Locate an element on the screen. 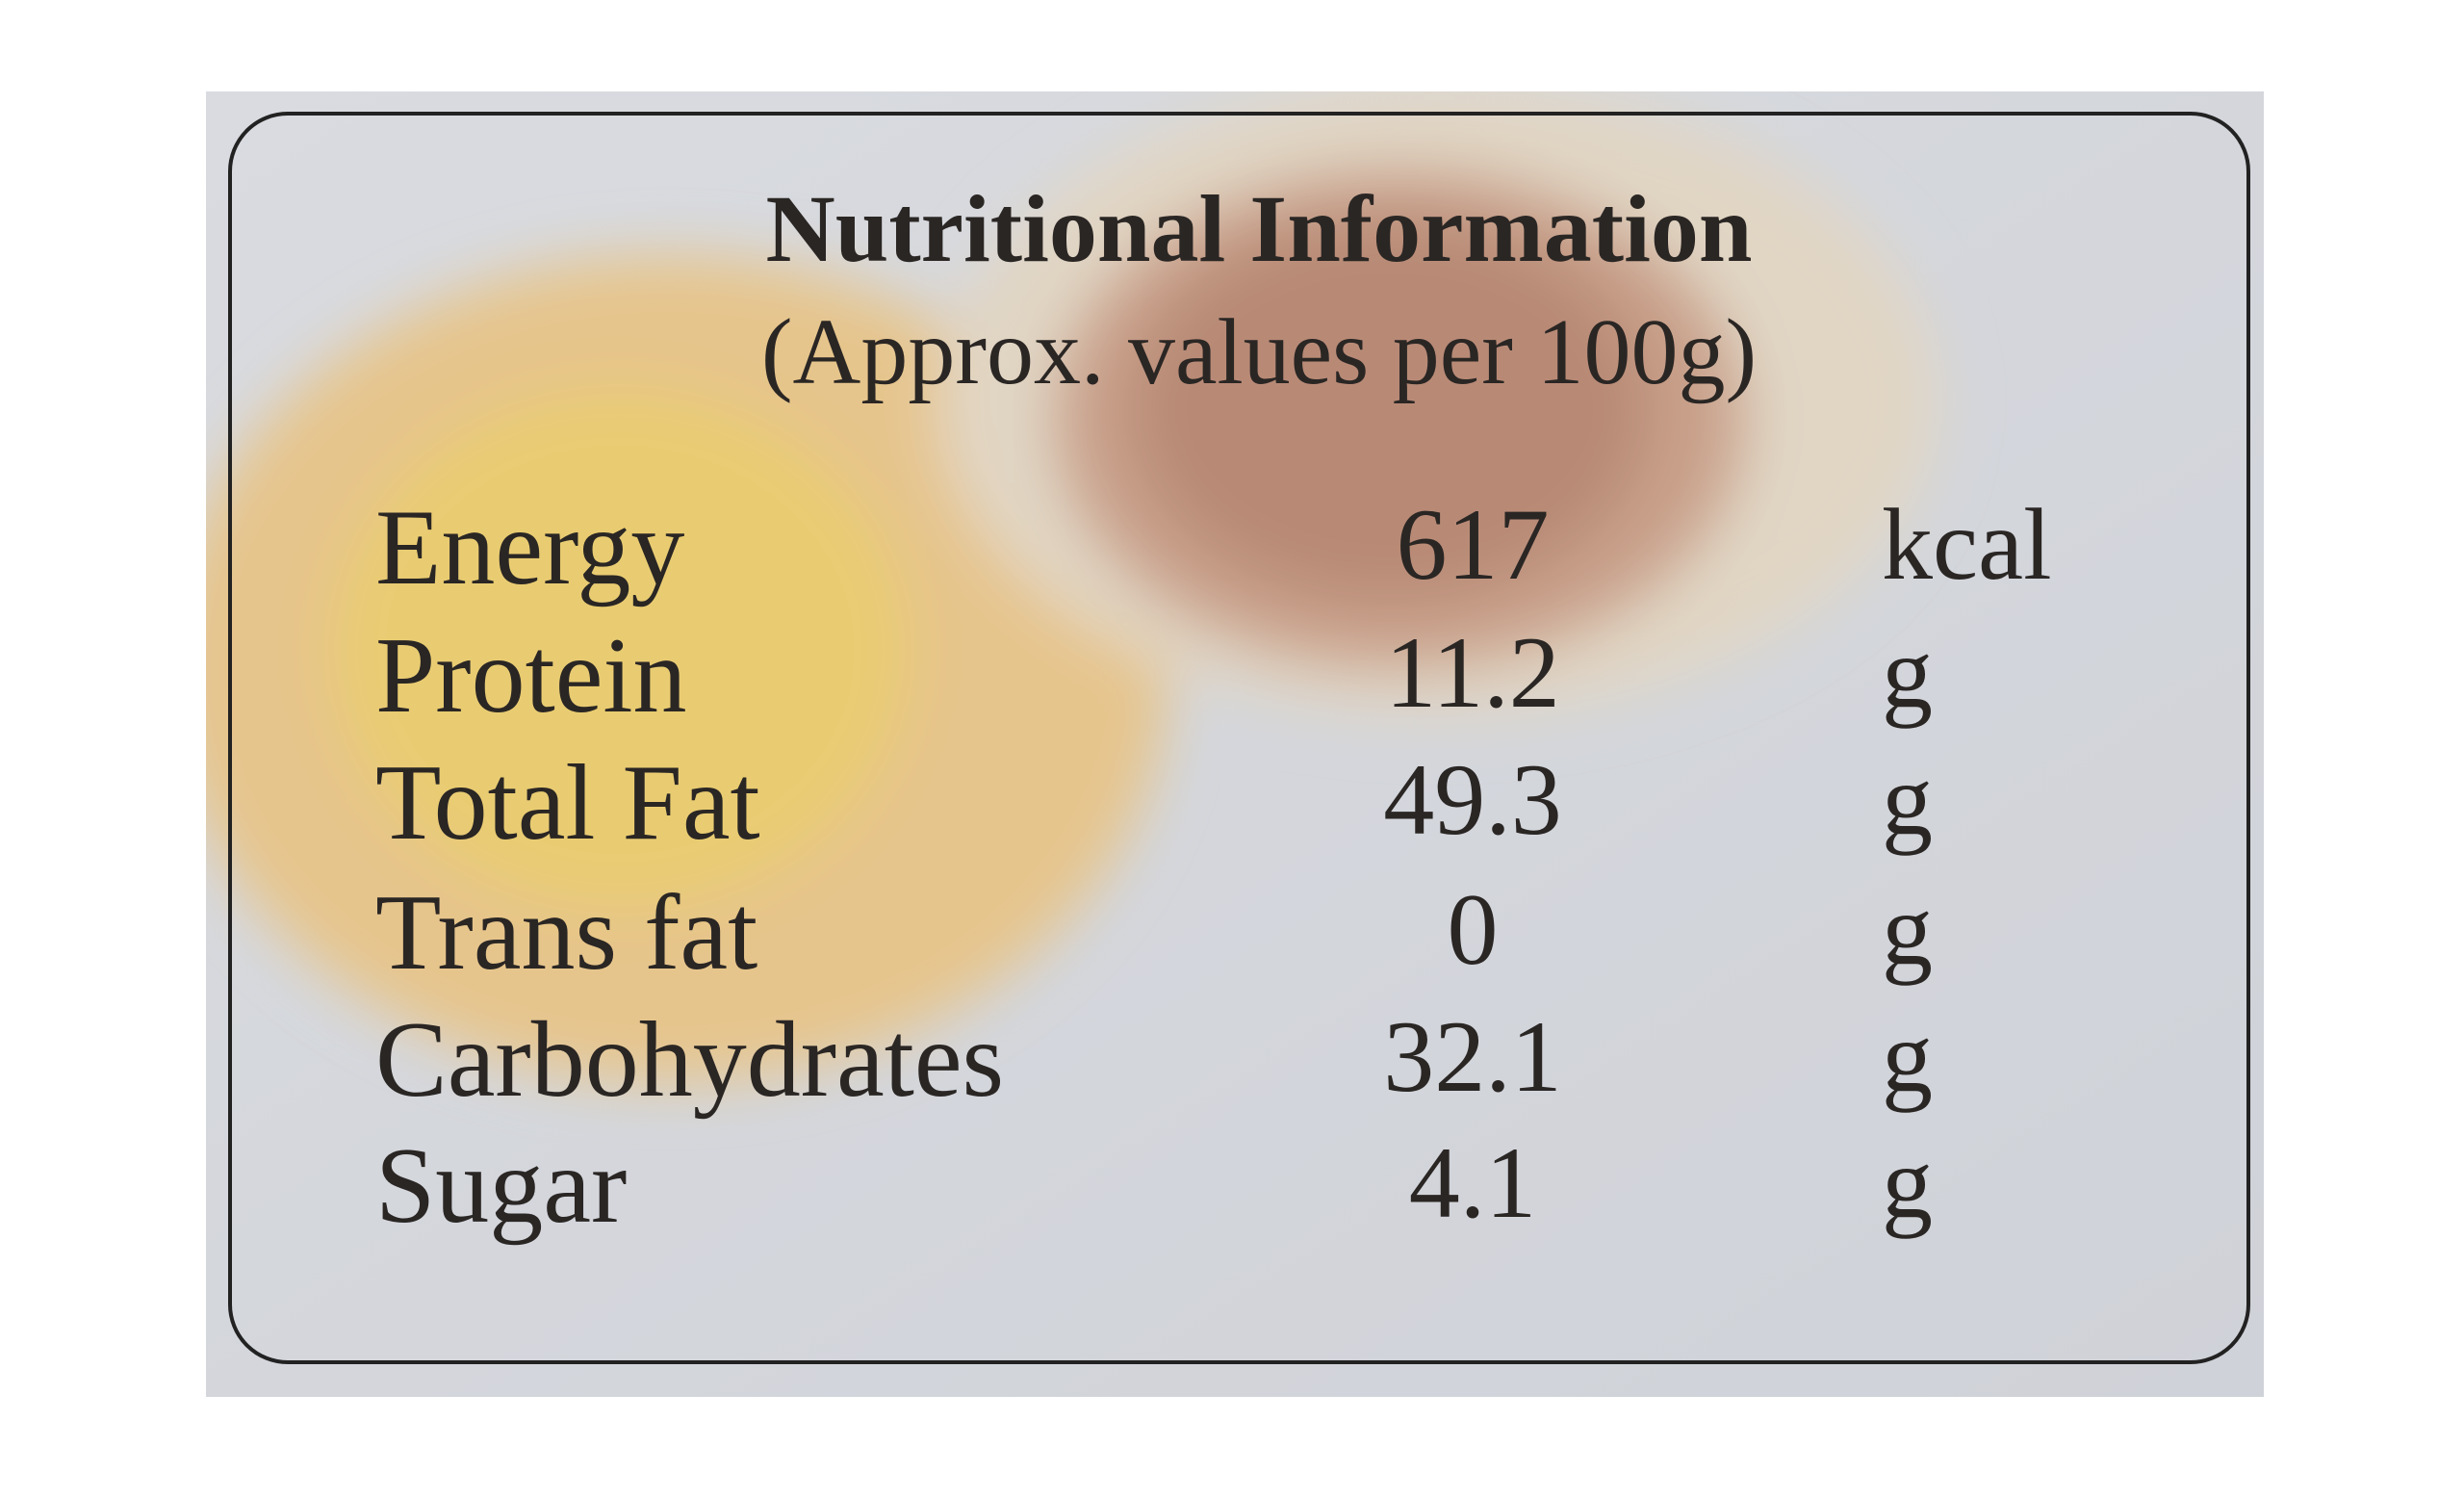  title: Nutritional Information is located at coordinates (1259, 228).